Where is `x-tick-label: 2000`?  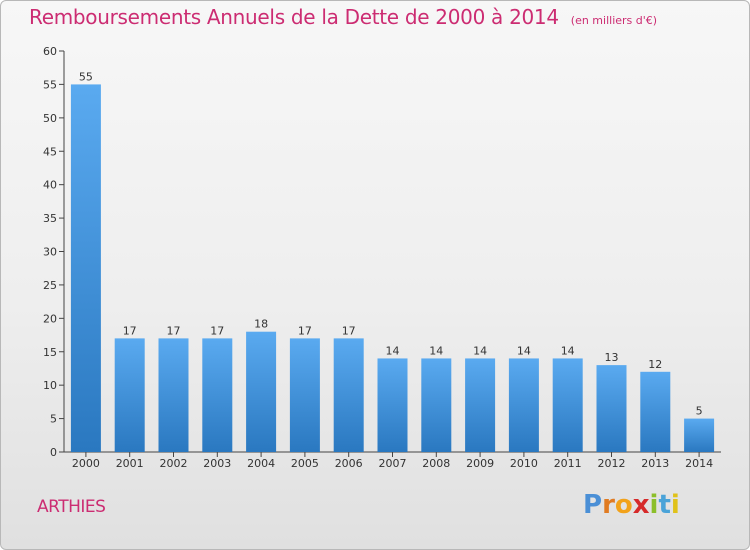
x-tick-label: 2000 is located at coordinates (86, 463).